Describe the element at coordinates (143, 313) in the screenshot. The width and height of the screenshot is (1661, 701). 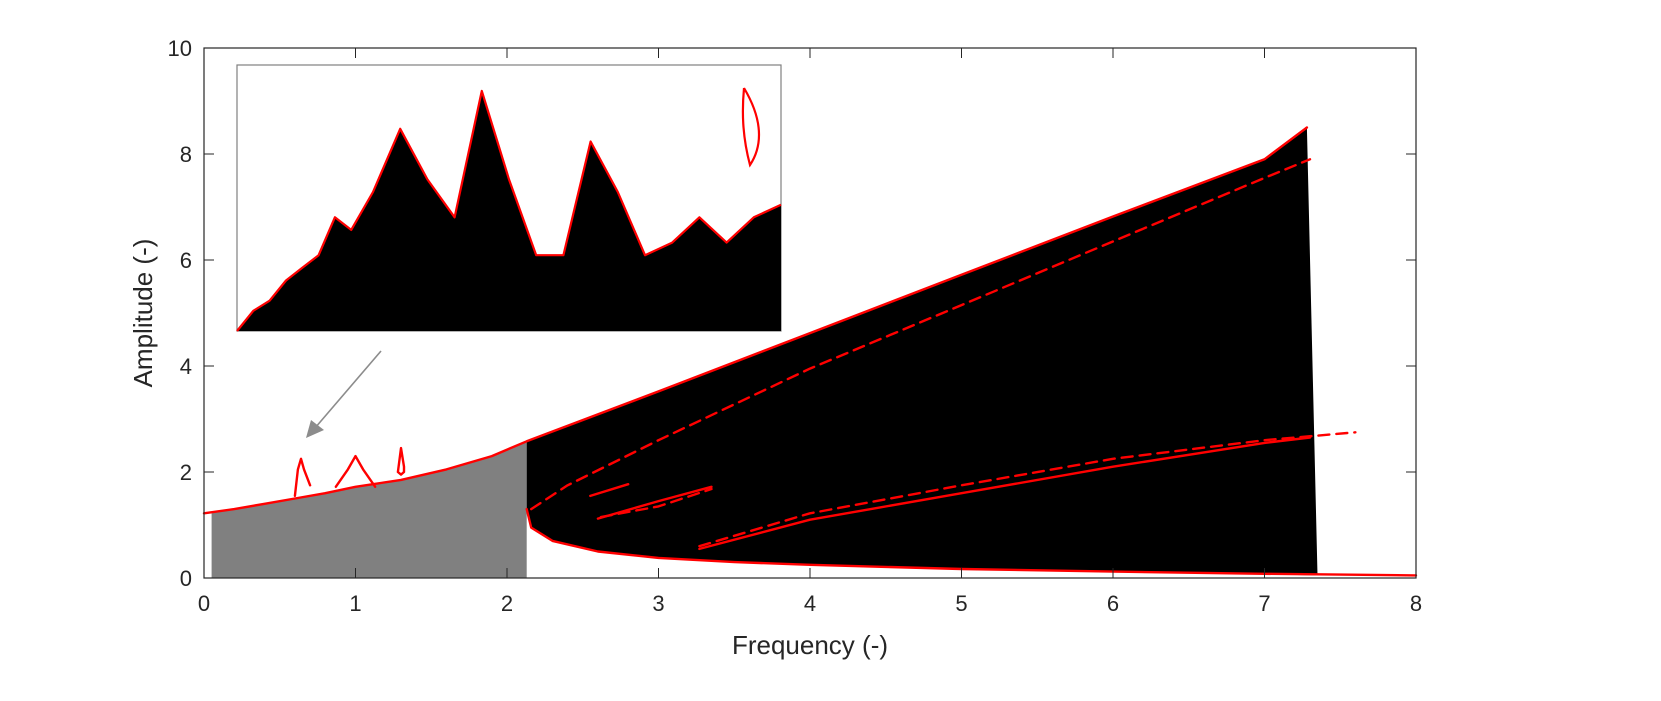
I see `y-axis-title: Amplitude (-)` at that location.